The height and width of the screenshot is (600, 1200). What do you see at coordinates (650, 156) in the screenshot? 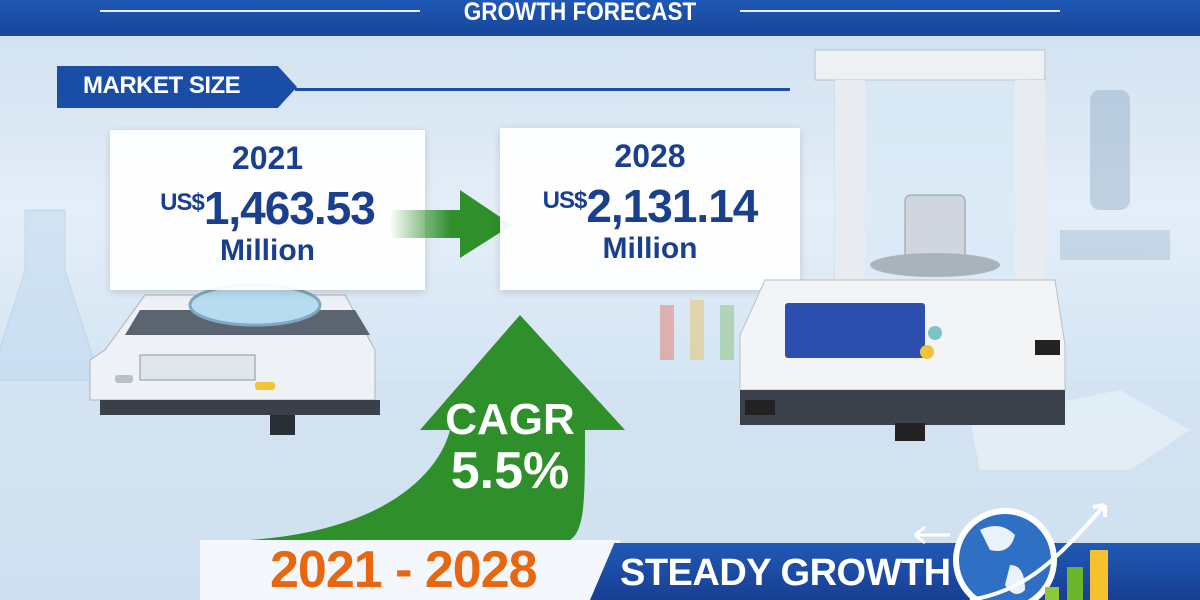
I see `end-year: 2028` at bounding box center [650, 156].